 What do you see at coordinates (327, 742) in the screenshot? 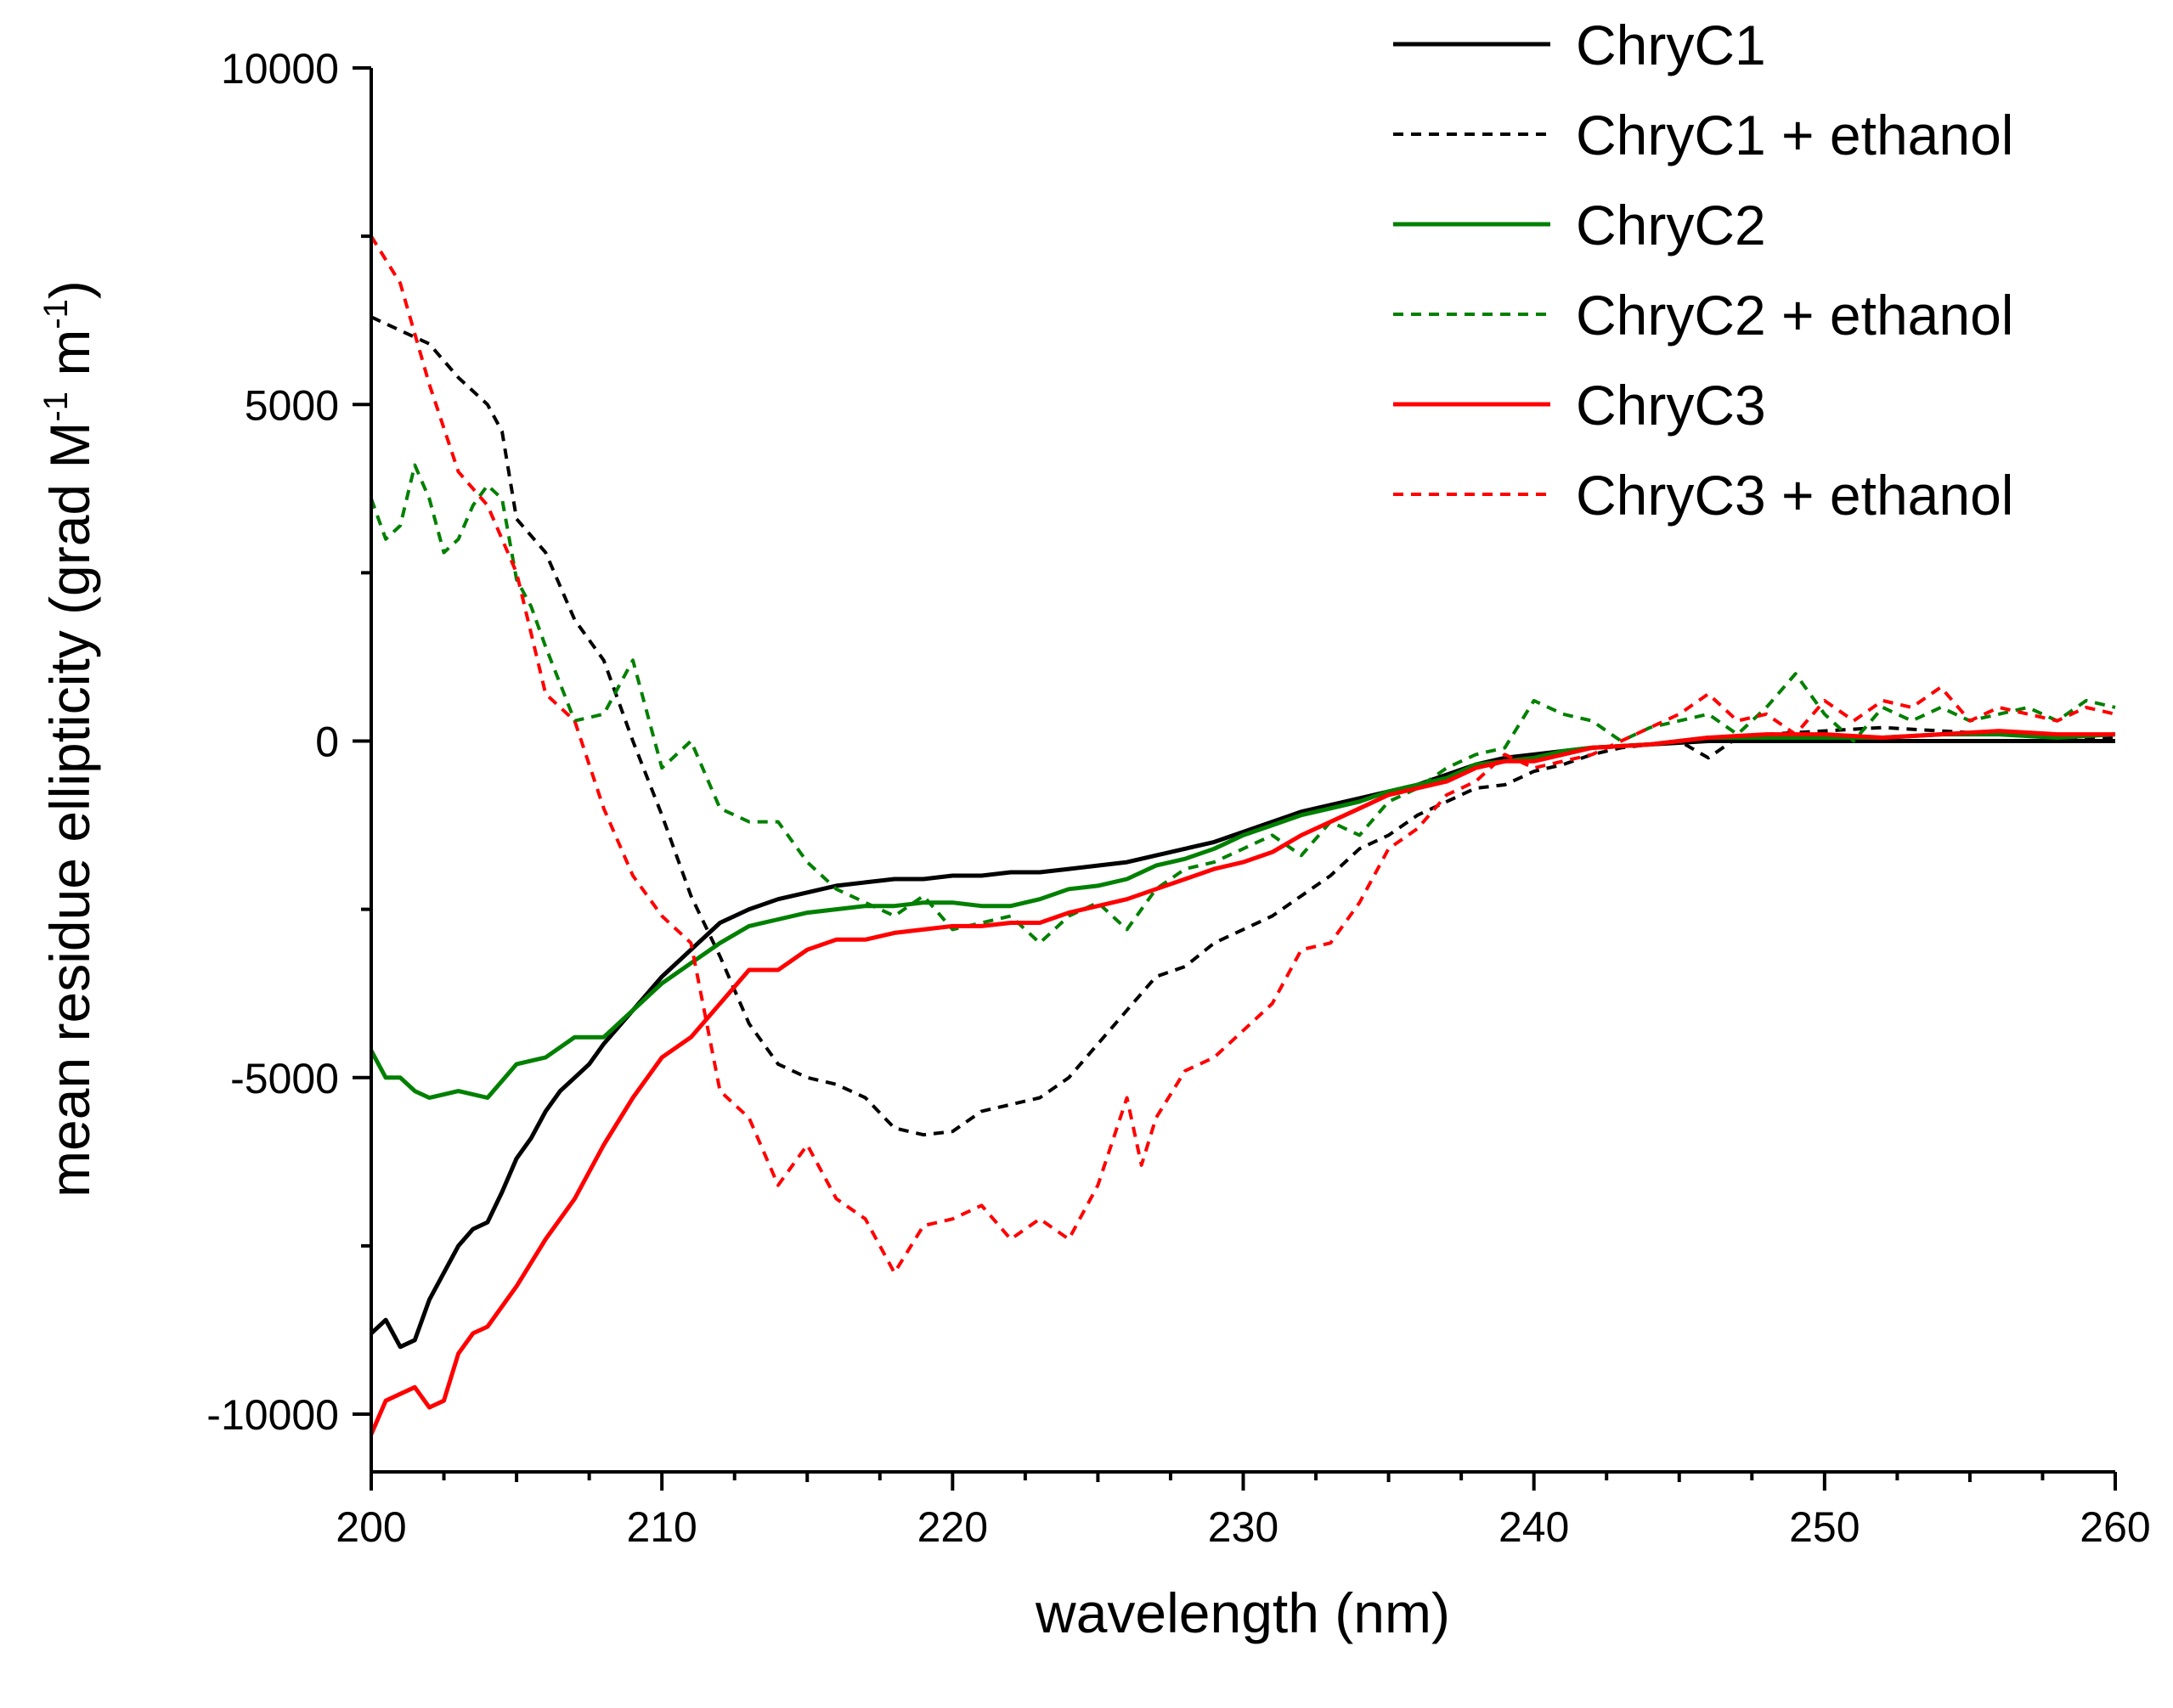
I see `y-tick-label-0: 0` at bounding box center [327, 742].